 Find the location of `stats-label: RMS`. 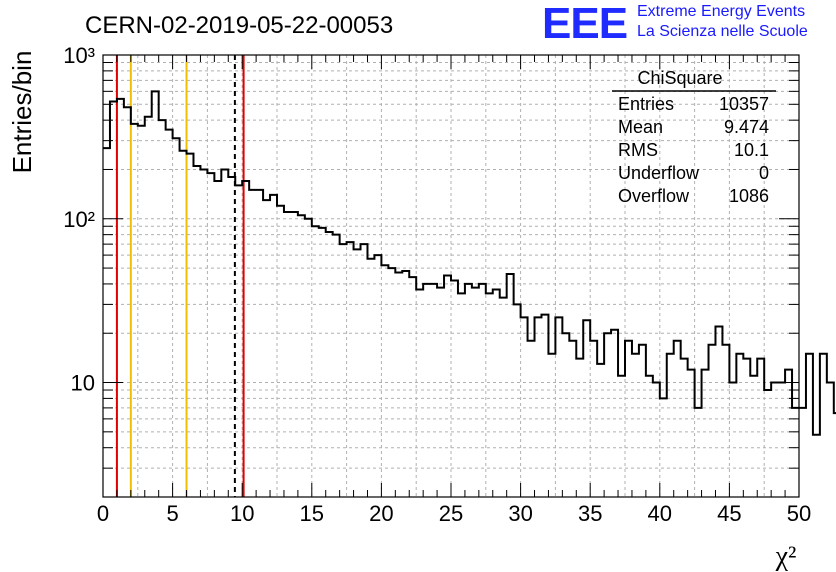

stats-label: RMS is located at coordinates (638, 150).